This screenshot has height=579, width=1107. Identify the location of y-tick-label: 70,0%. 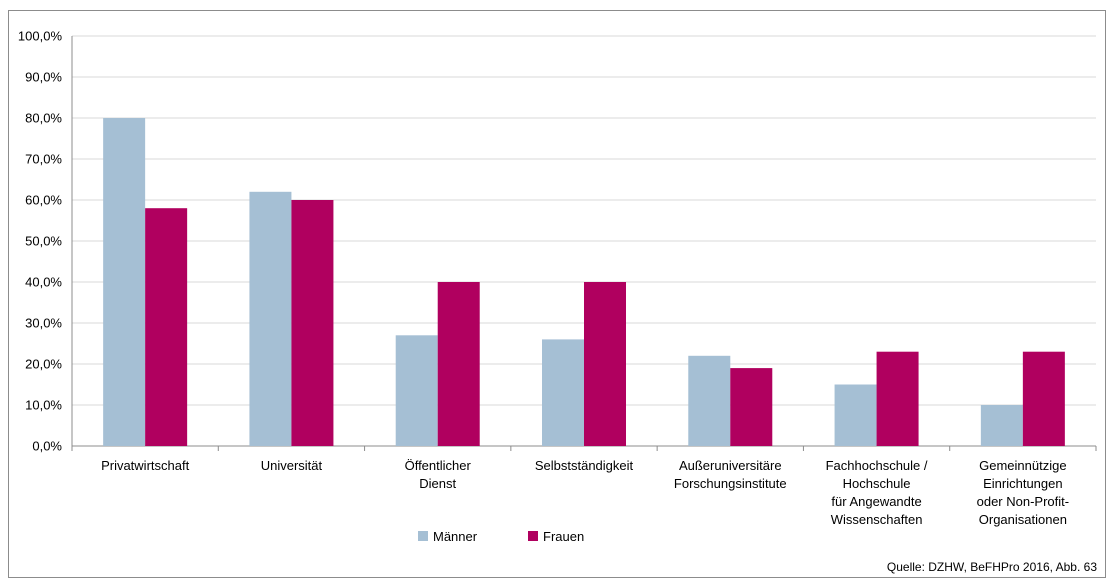
(43, 159).